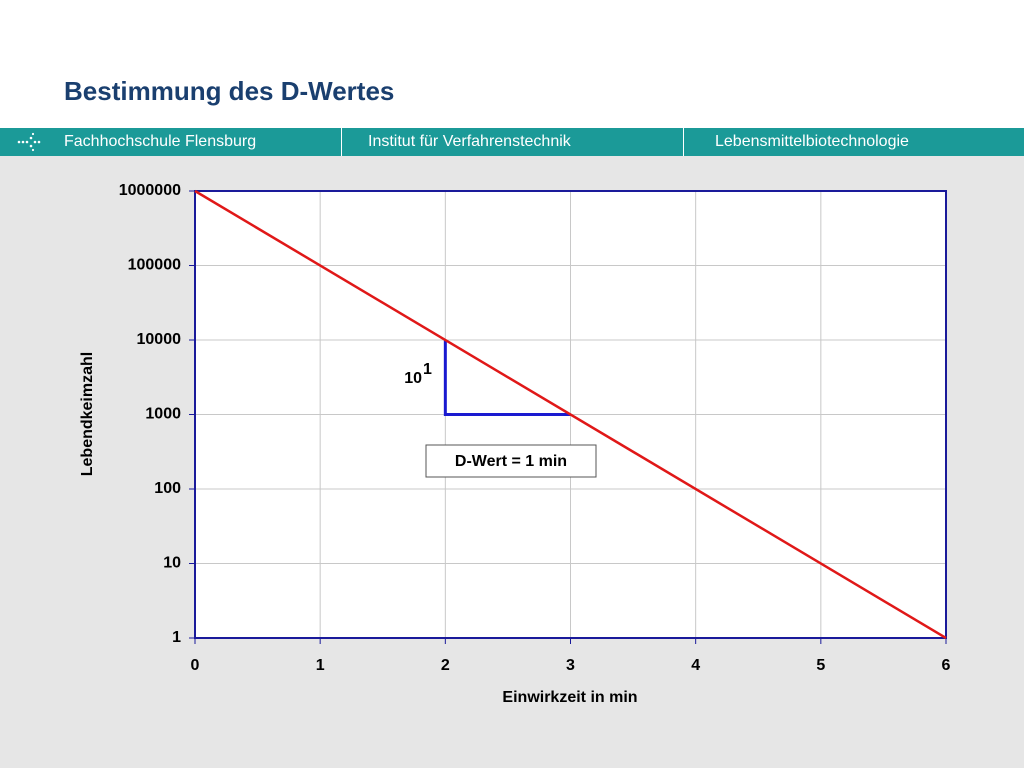  What do you see at coordinates (87, 414) in the screenshot?
I see `y-axis-label: Lebendkeimzahl` at bounding box center [87, 414].